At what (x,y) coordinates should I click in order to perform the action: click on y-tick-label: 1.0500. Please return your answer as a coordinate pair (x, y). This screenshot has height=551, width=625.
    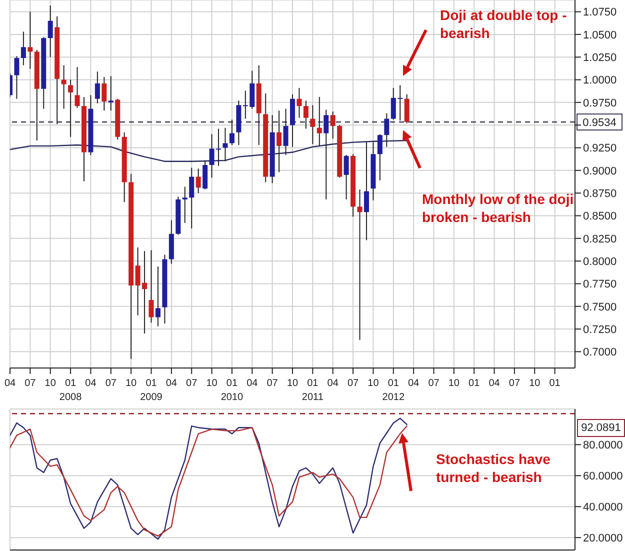
    Looking at the image, I should click on (600, 35).